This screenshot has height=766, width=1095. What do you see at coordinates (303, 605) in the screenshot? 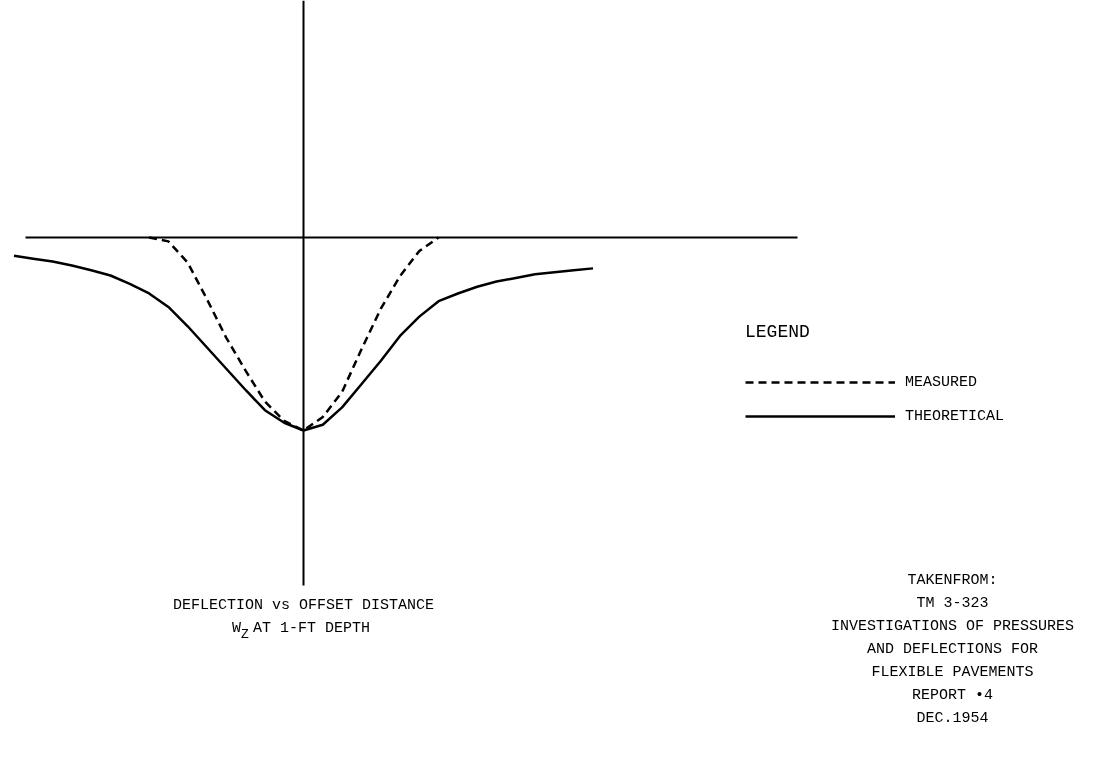
I see `text: DEFLECTION vs OFFSET DISTANCE` at bounding box center [303, 605].